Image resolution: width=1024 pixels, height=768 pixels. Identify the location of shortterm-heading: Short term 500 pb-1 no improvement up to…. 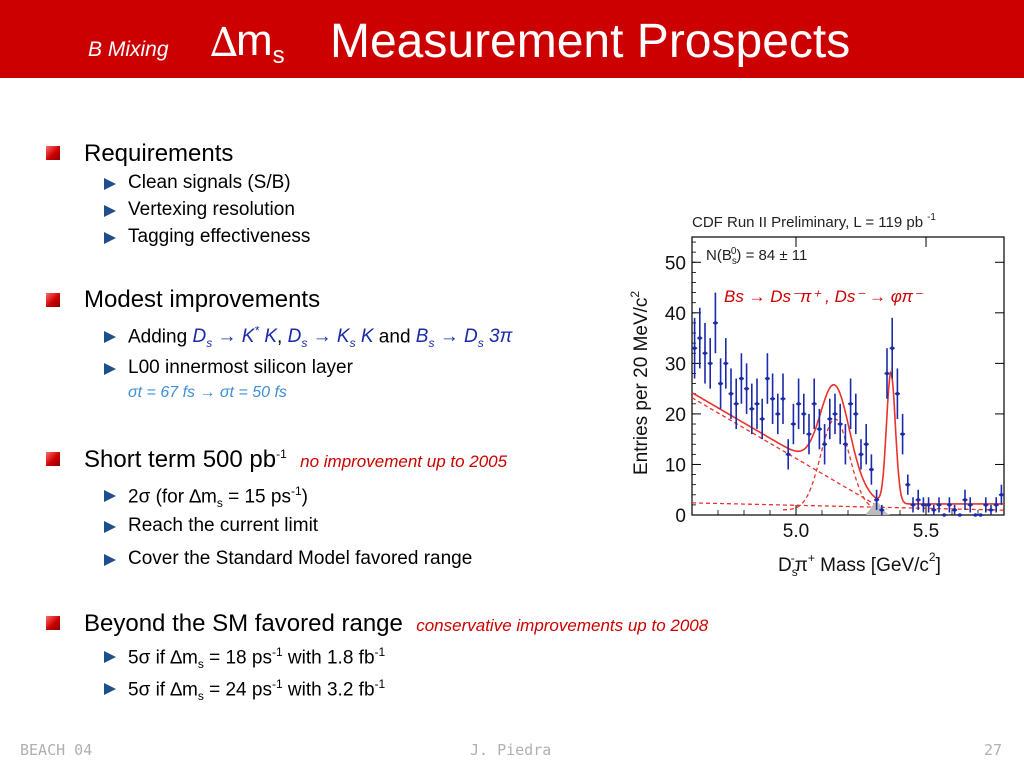
(296, 459).